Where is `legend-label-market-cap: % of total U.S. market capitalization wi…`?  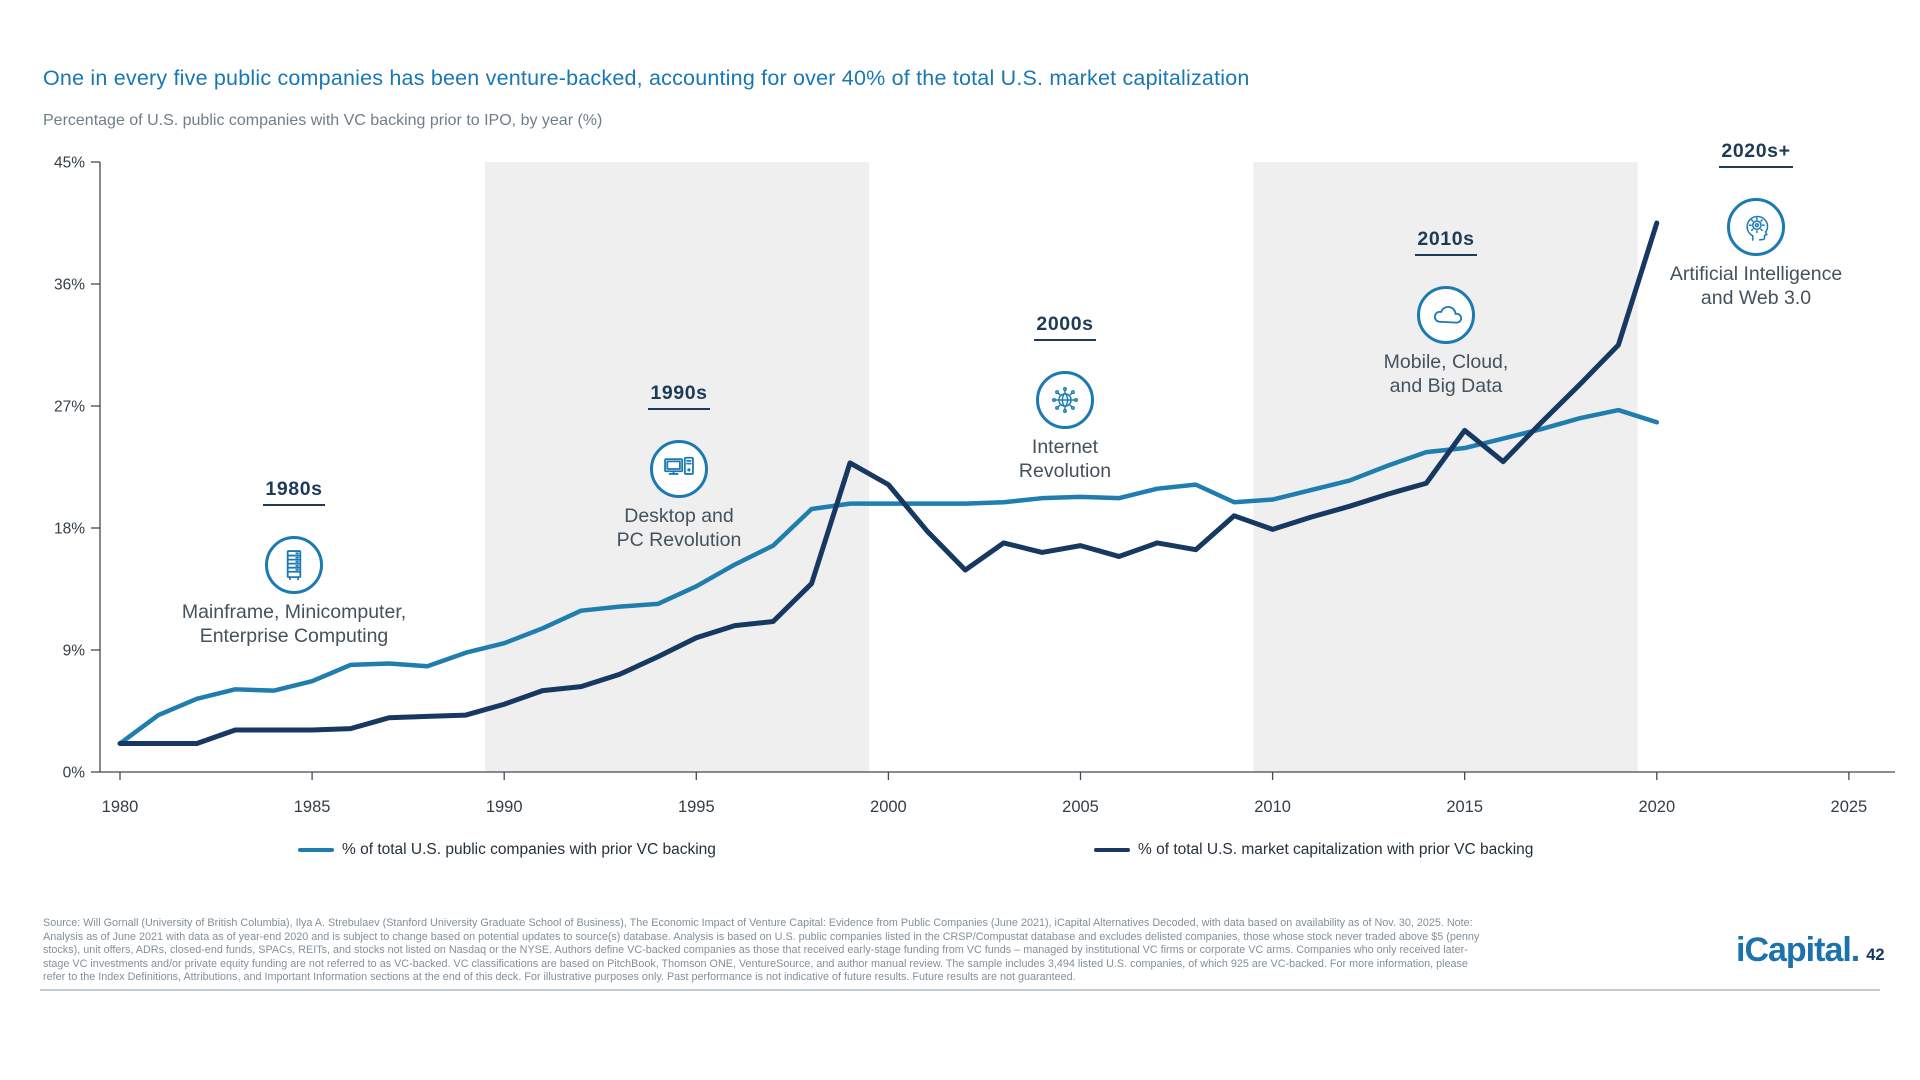 legend-label-market-cap: % of total U.S. market capitalization wi… is located at coordinates (1336, 849).